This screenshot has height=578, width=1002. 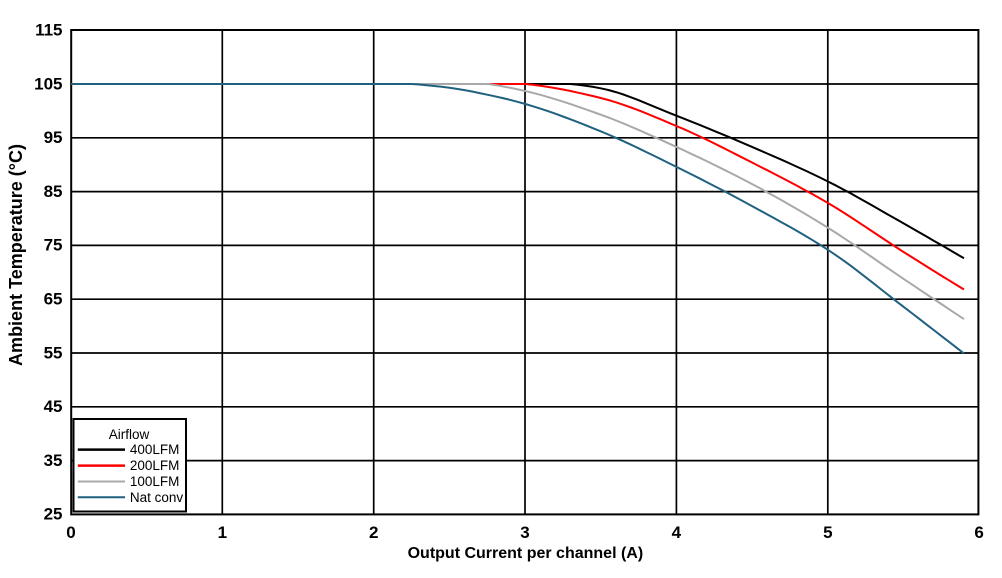 I want to click on svg-text: 0, so click(x=70, y=532).